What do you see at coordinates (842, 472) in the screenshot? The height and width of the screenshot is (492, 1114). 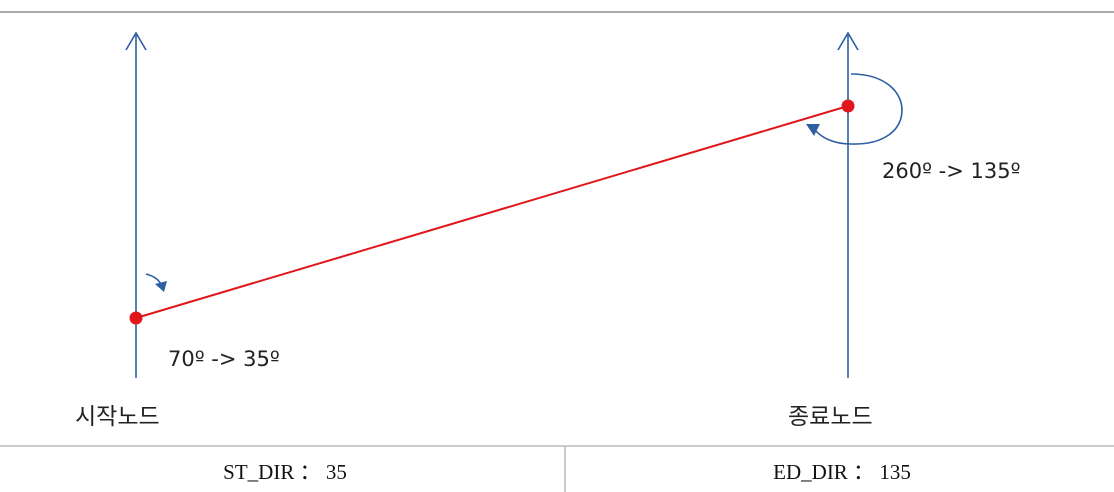 I see `ed-dir-cell: ED_DIR ： 135` at bounding box center [842, 472].